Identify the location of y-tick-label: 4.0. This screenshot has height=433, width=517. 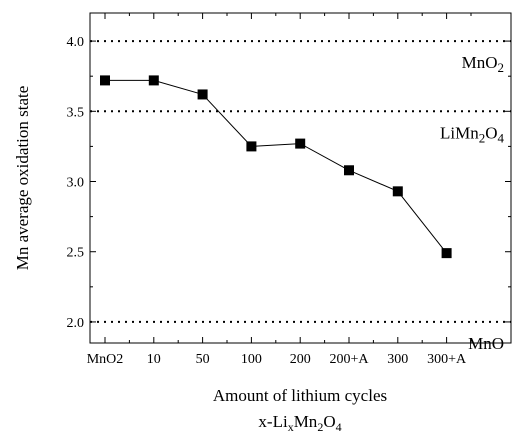
(76, 42).